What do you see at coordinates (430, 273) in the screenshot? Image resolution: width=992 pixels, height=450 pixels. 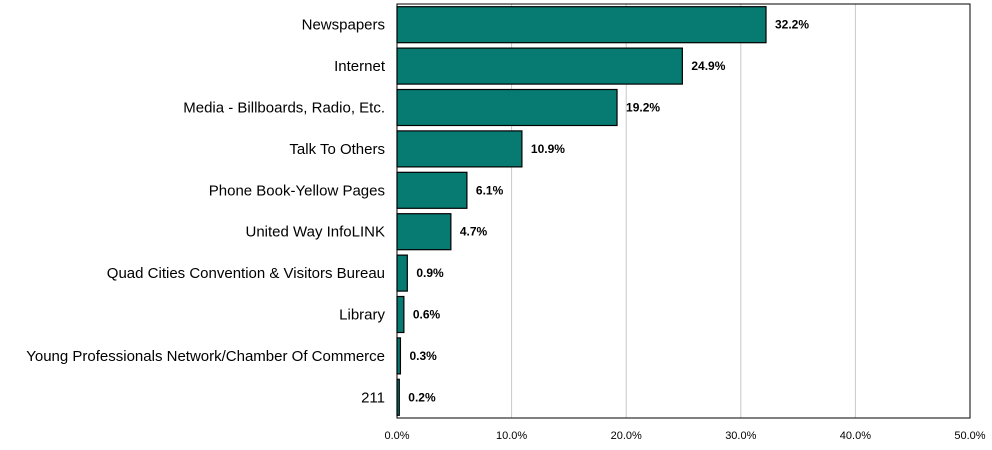 I see `value-label: 0.9%` at bounding box center [430, 273].